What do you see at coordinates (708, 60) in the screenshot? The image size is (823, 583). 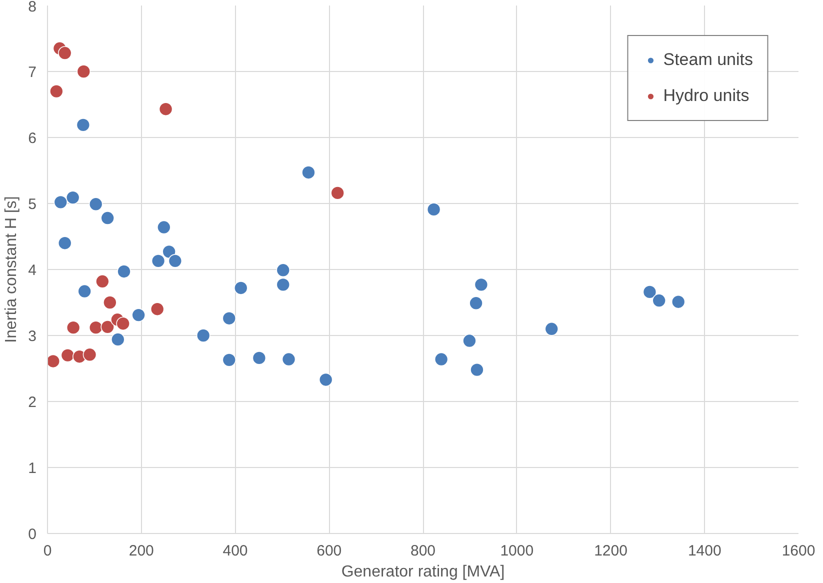 I see `legend-label: Steam units` at bounding box center [708, 60].